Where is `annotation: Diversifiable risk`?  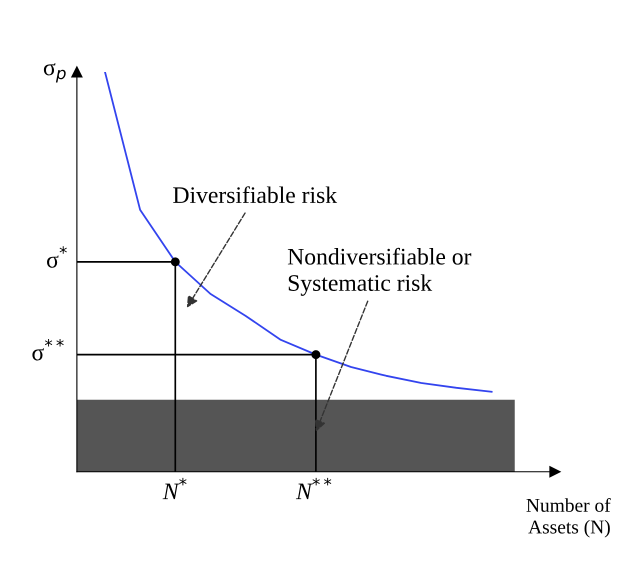
annotation: Diversifiable risk is located at coordinates (255, 195).